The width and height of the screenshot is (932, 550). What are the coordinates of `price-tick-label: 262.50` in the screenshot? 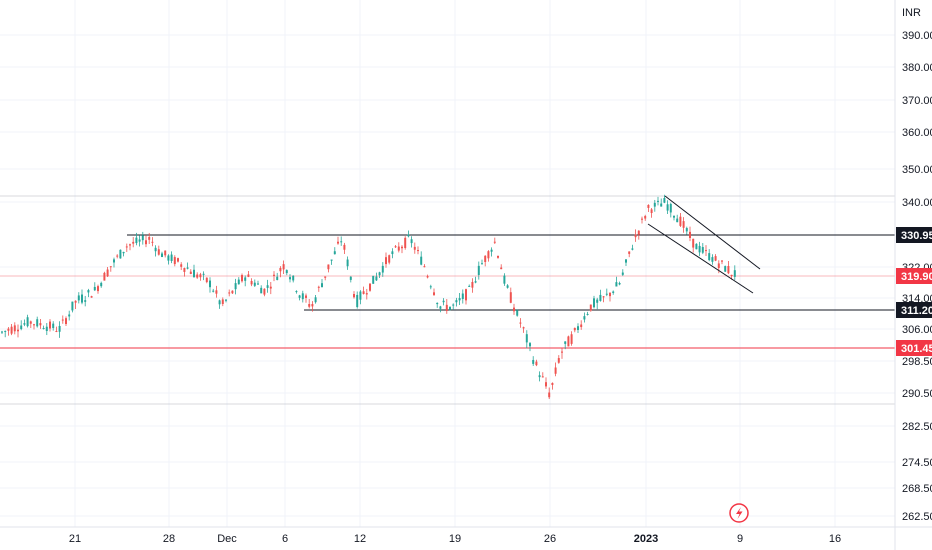 It's located at (917, 517).